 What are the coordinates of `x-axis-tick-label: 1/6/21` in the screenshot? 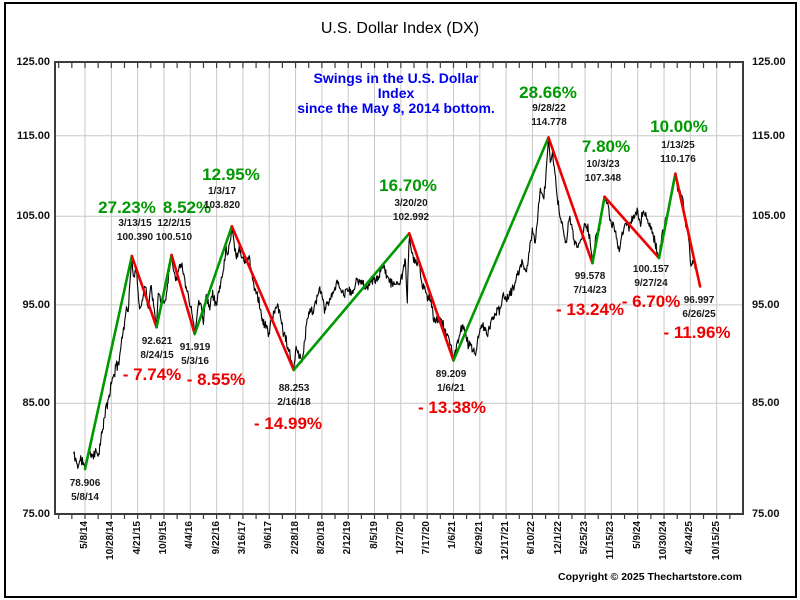 It's located at (452, 535).